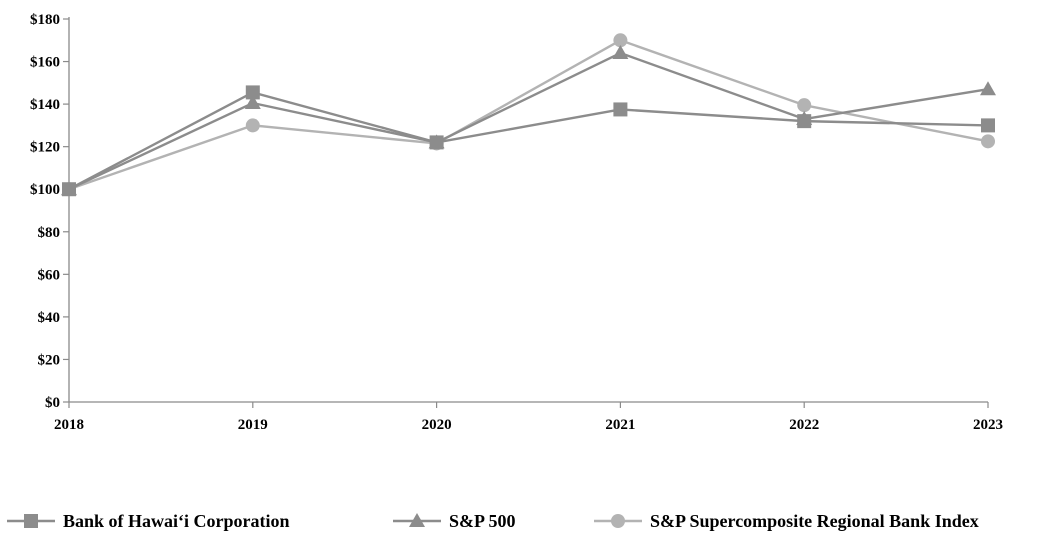  I want to click on y-tick-label: $180, so click(45, 20).